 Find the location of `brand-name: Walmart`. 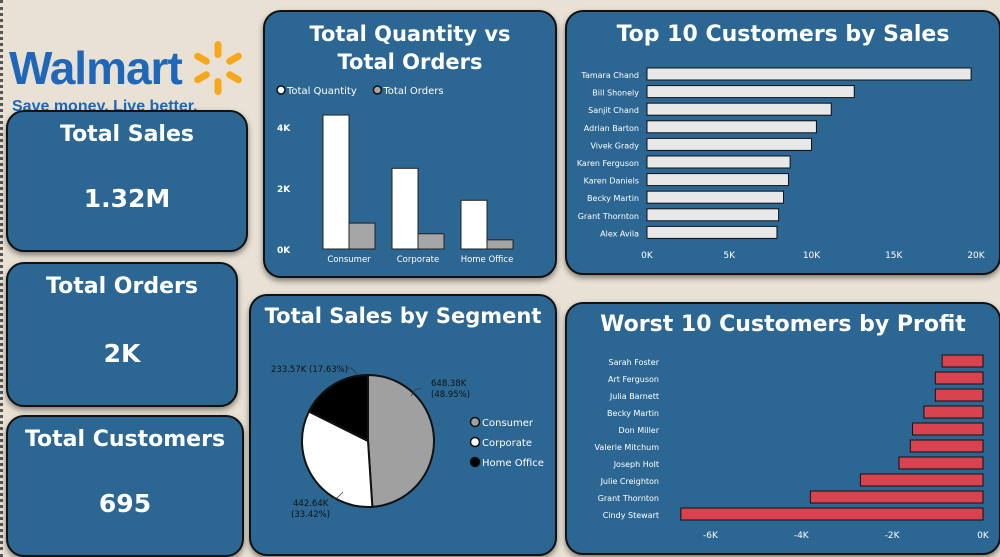

brand-name: Walmart is located at coordinates (96, 68).